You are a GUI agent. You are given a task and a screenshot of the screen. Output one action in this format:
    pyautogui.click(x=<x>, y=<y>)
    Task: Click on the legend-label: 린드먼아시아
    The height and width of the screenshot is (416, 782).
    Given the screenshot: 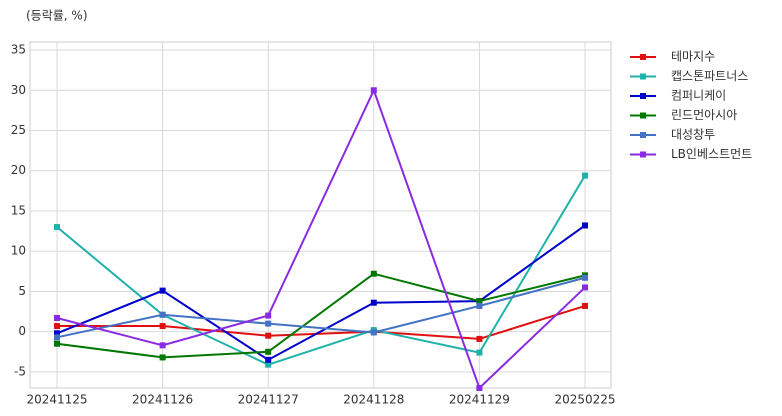 What is the action you would take?
    pyautogui.click(x=704, y=115)
    